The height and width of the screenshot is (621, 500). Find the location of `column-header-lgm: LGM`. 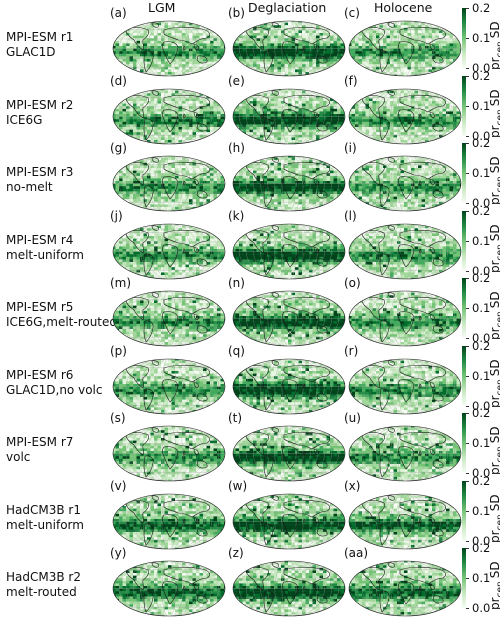

column-header-lgm: LGM is located at coordinates (161, 8).